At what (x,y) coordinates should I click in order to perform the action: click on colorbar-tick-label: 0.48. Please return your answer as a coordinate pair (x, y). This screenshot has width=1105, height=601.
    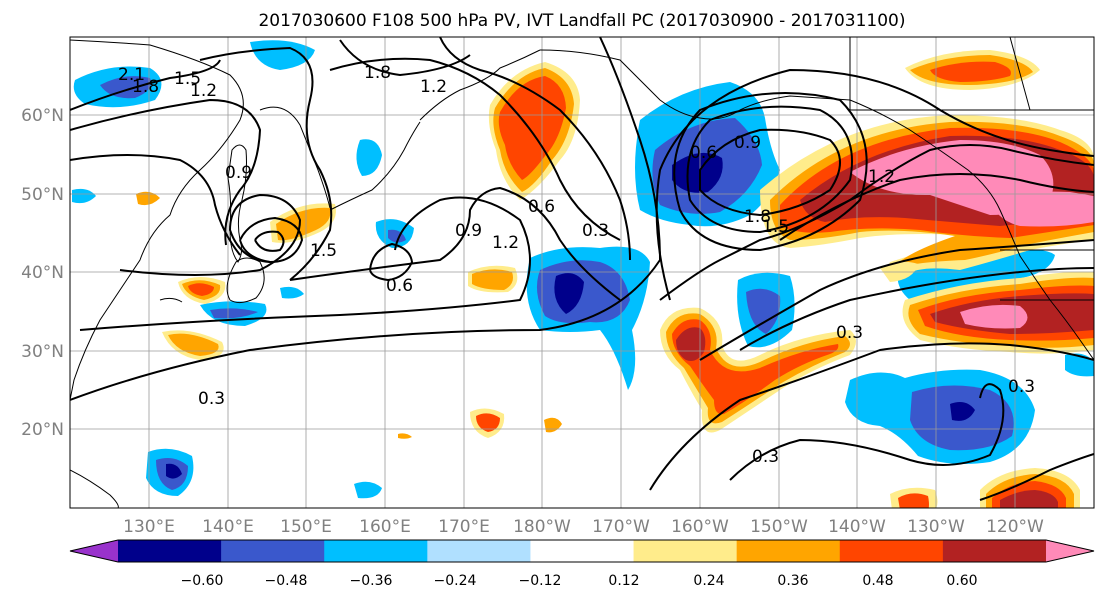
    Looking at the image, I should click on (877, 581).